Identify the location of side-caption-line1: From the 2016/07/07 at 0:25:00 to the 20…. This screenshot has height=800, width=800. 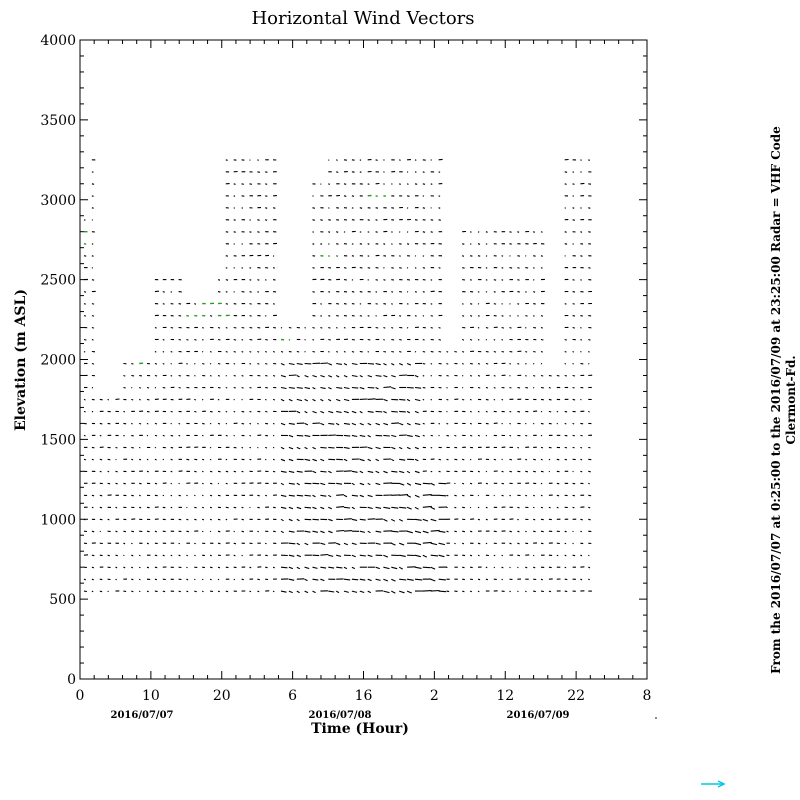
(776, 400).